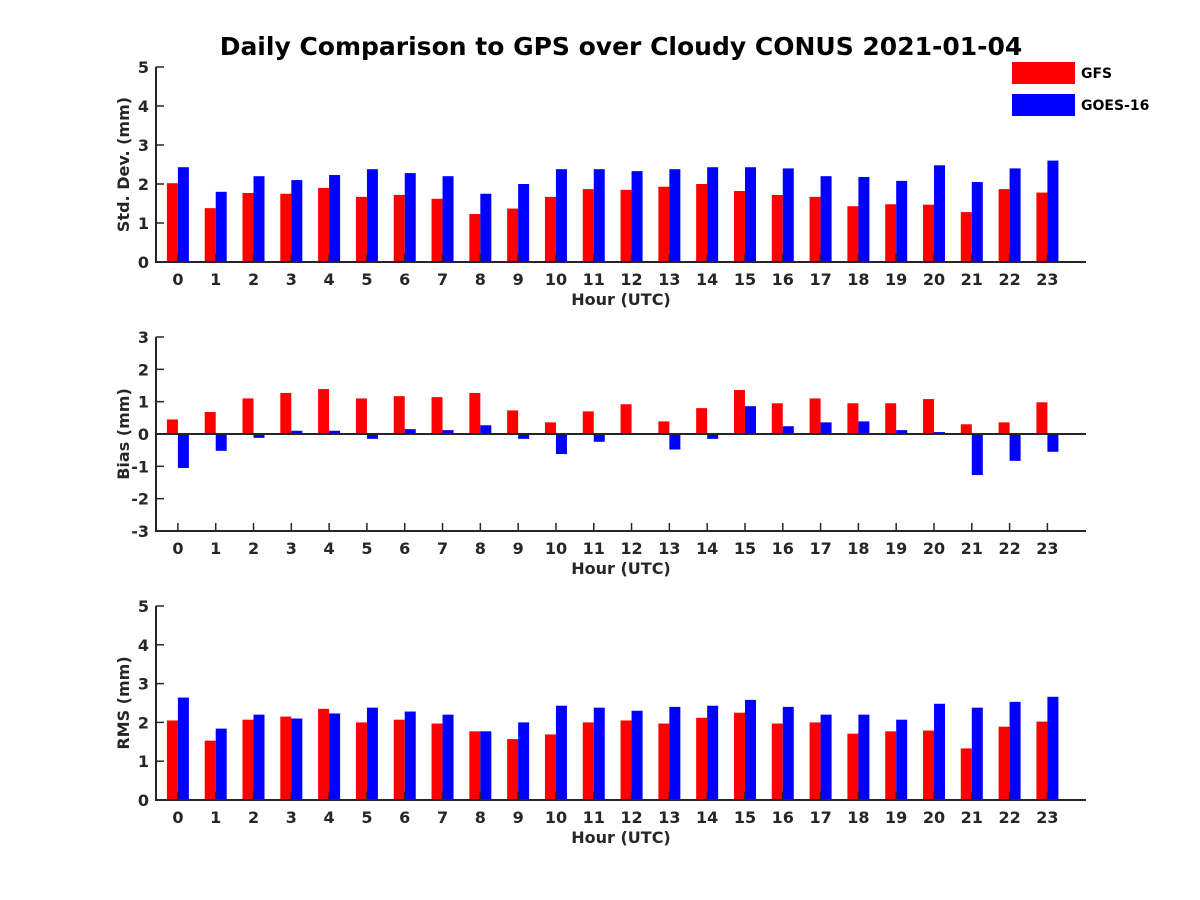 The height and width of the screenshot is (900, 1200). Describe the element at coordinates (1096, 74) in the screenshot. I see `legend-label-gfs: GFS` at that location.